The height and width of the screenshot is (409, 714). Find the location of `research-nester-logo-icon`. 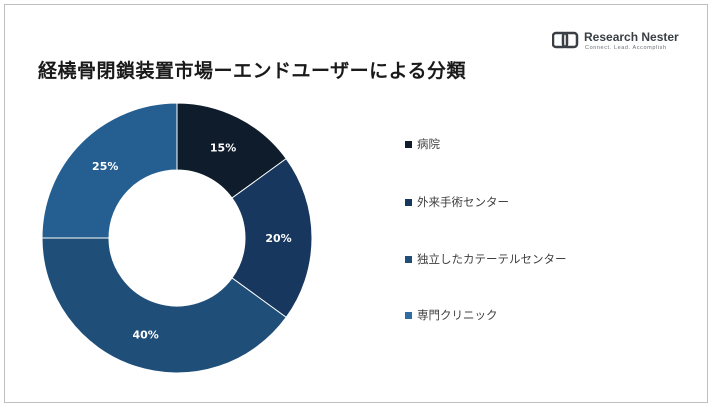

research-nester-logo-icon is located at coordinates (565, 40).